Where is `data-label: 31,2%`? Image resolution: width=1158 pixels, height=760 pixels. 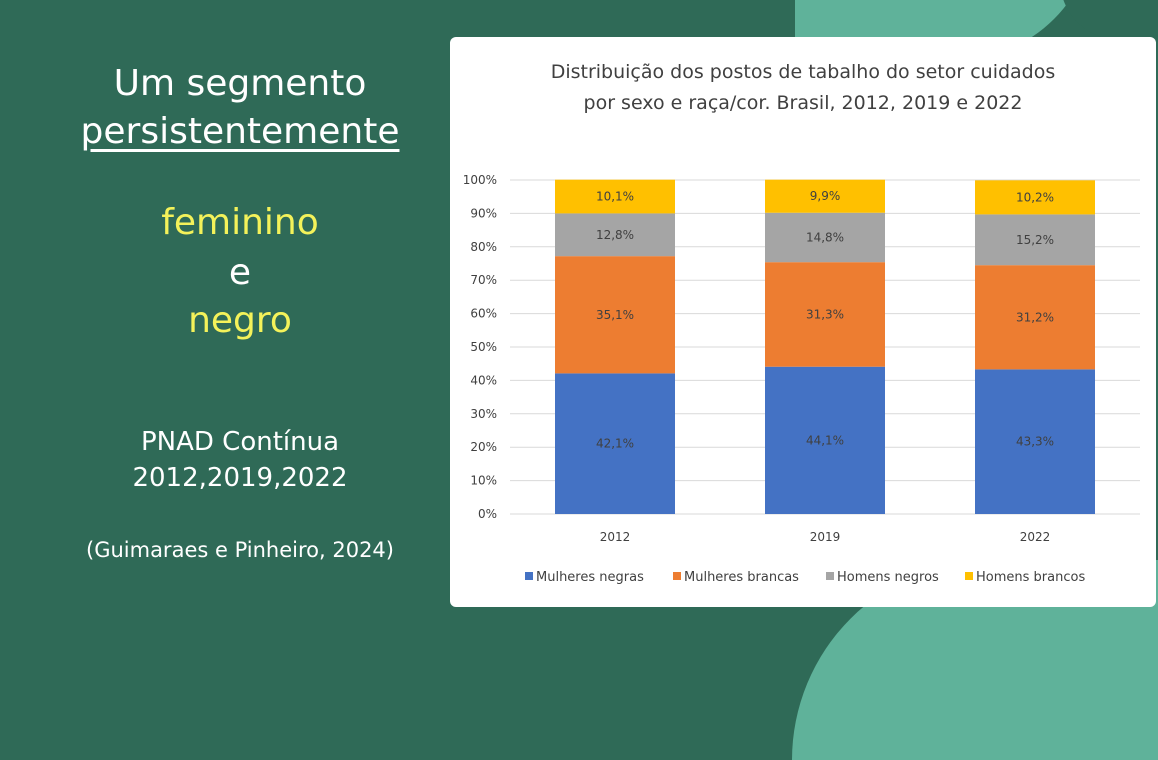
data-label: 31,2% is located at coordinates (1035, 317).